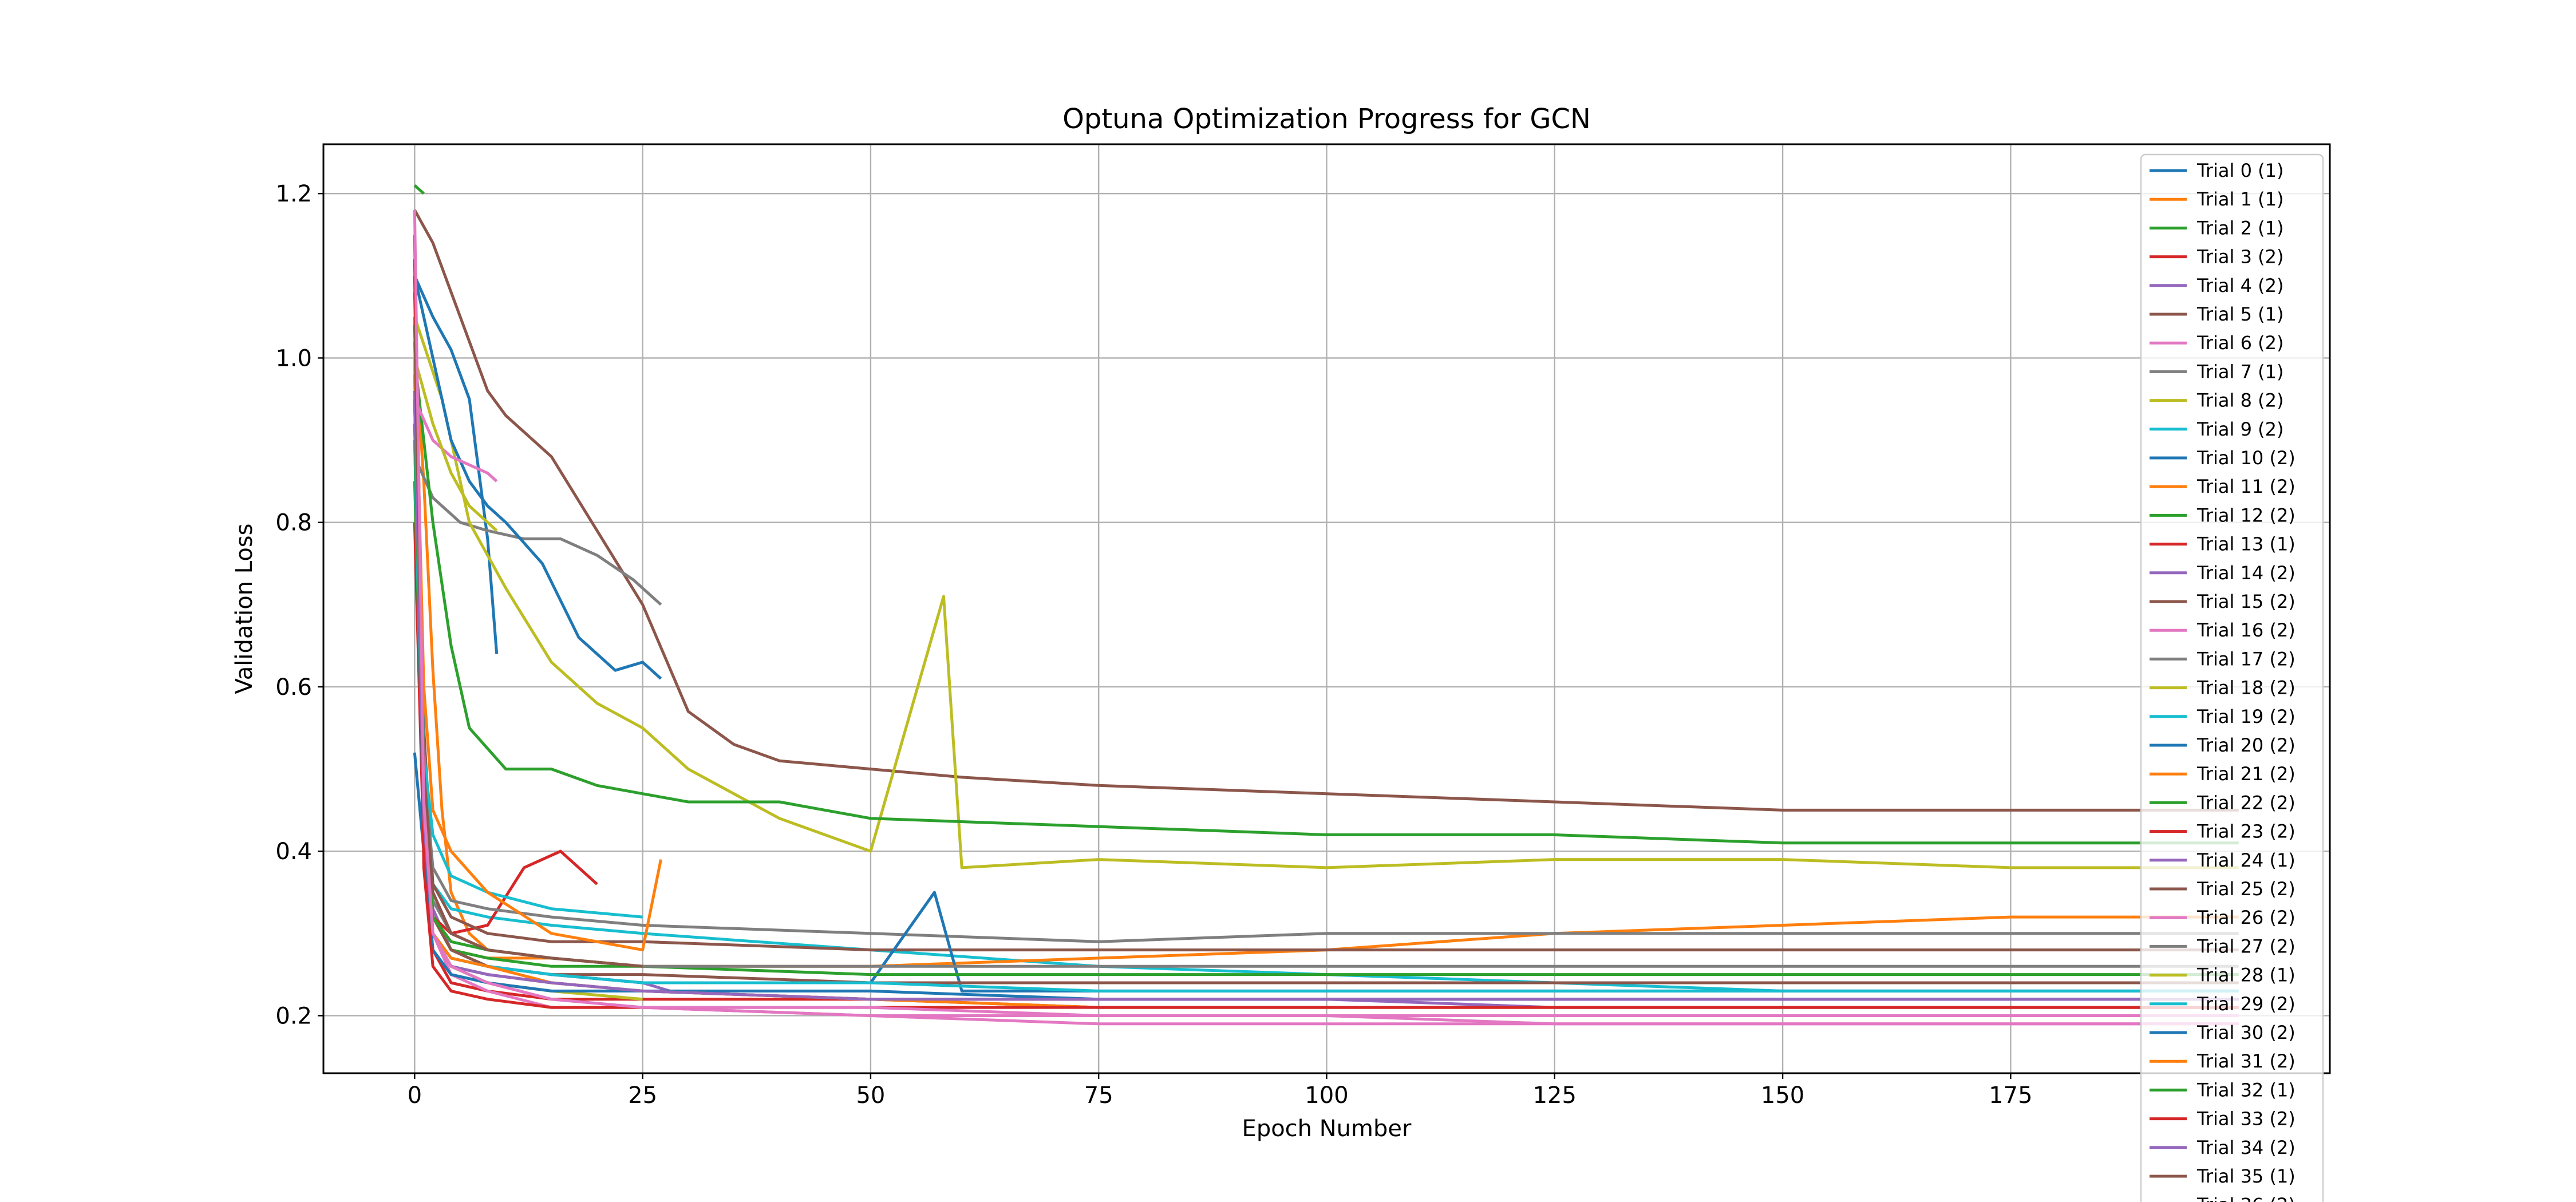 Image resolution: width=2576 pixels, height=1202 pixels. What do you see at coordinates (2246, 1147) in the screenshot?
I see `legend-entry-label: Trial 34 (2)` at bounding box center [2246, 1147].